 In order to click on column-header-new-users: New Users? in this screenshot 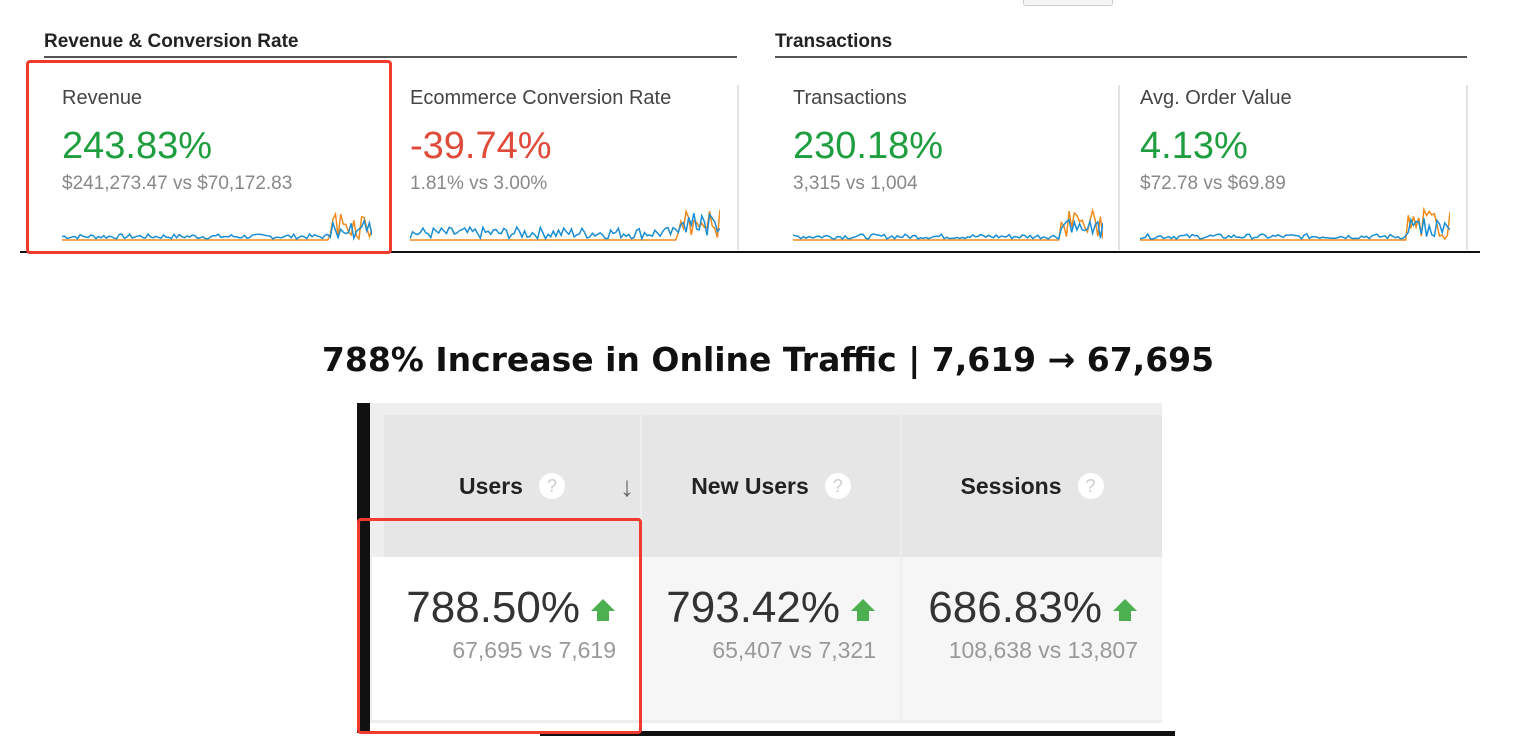, I will do `click(771, 486)`.